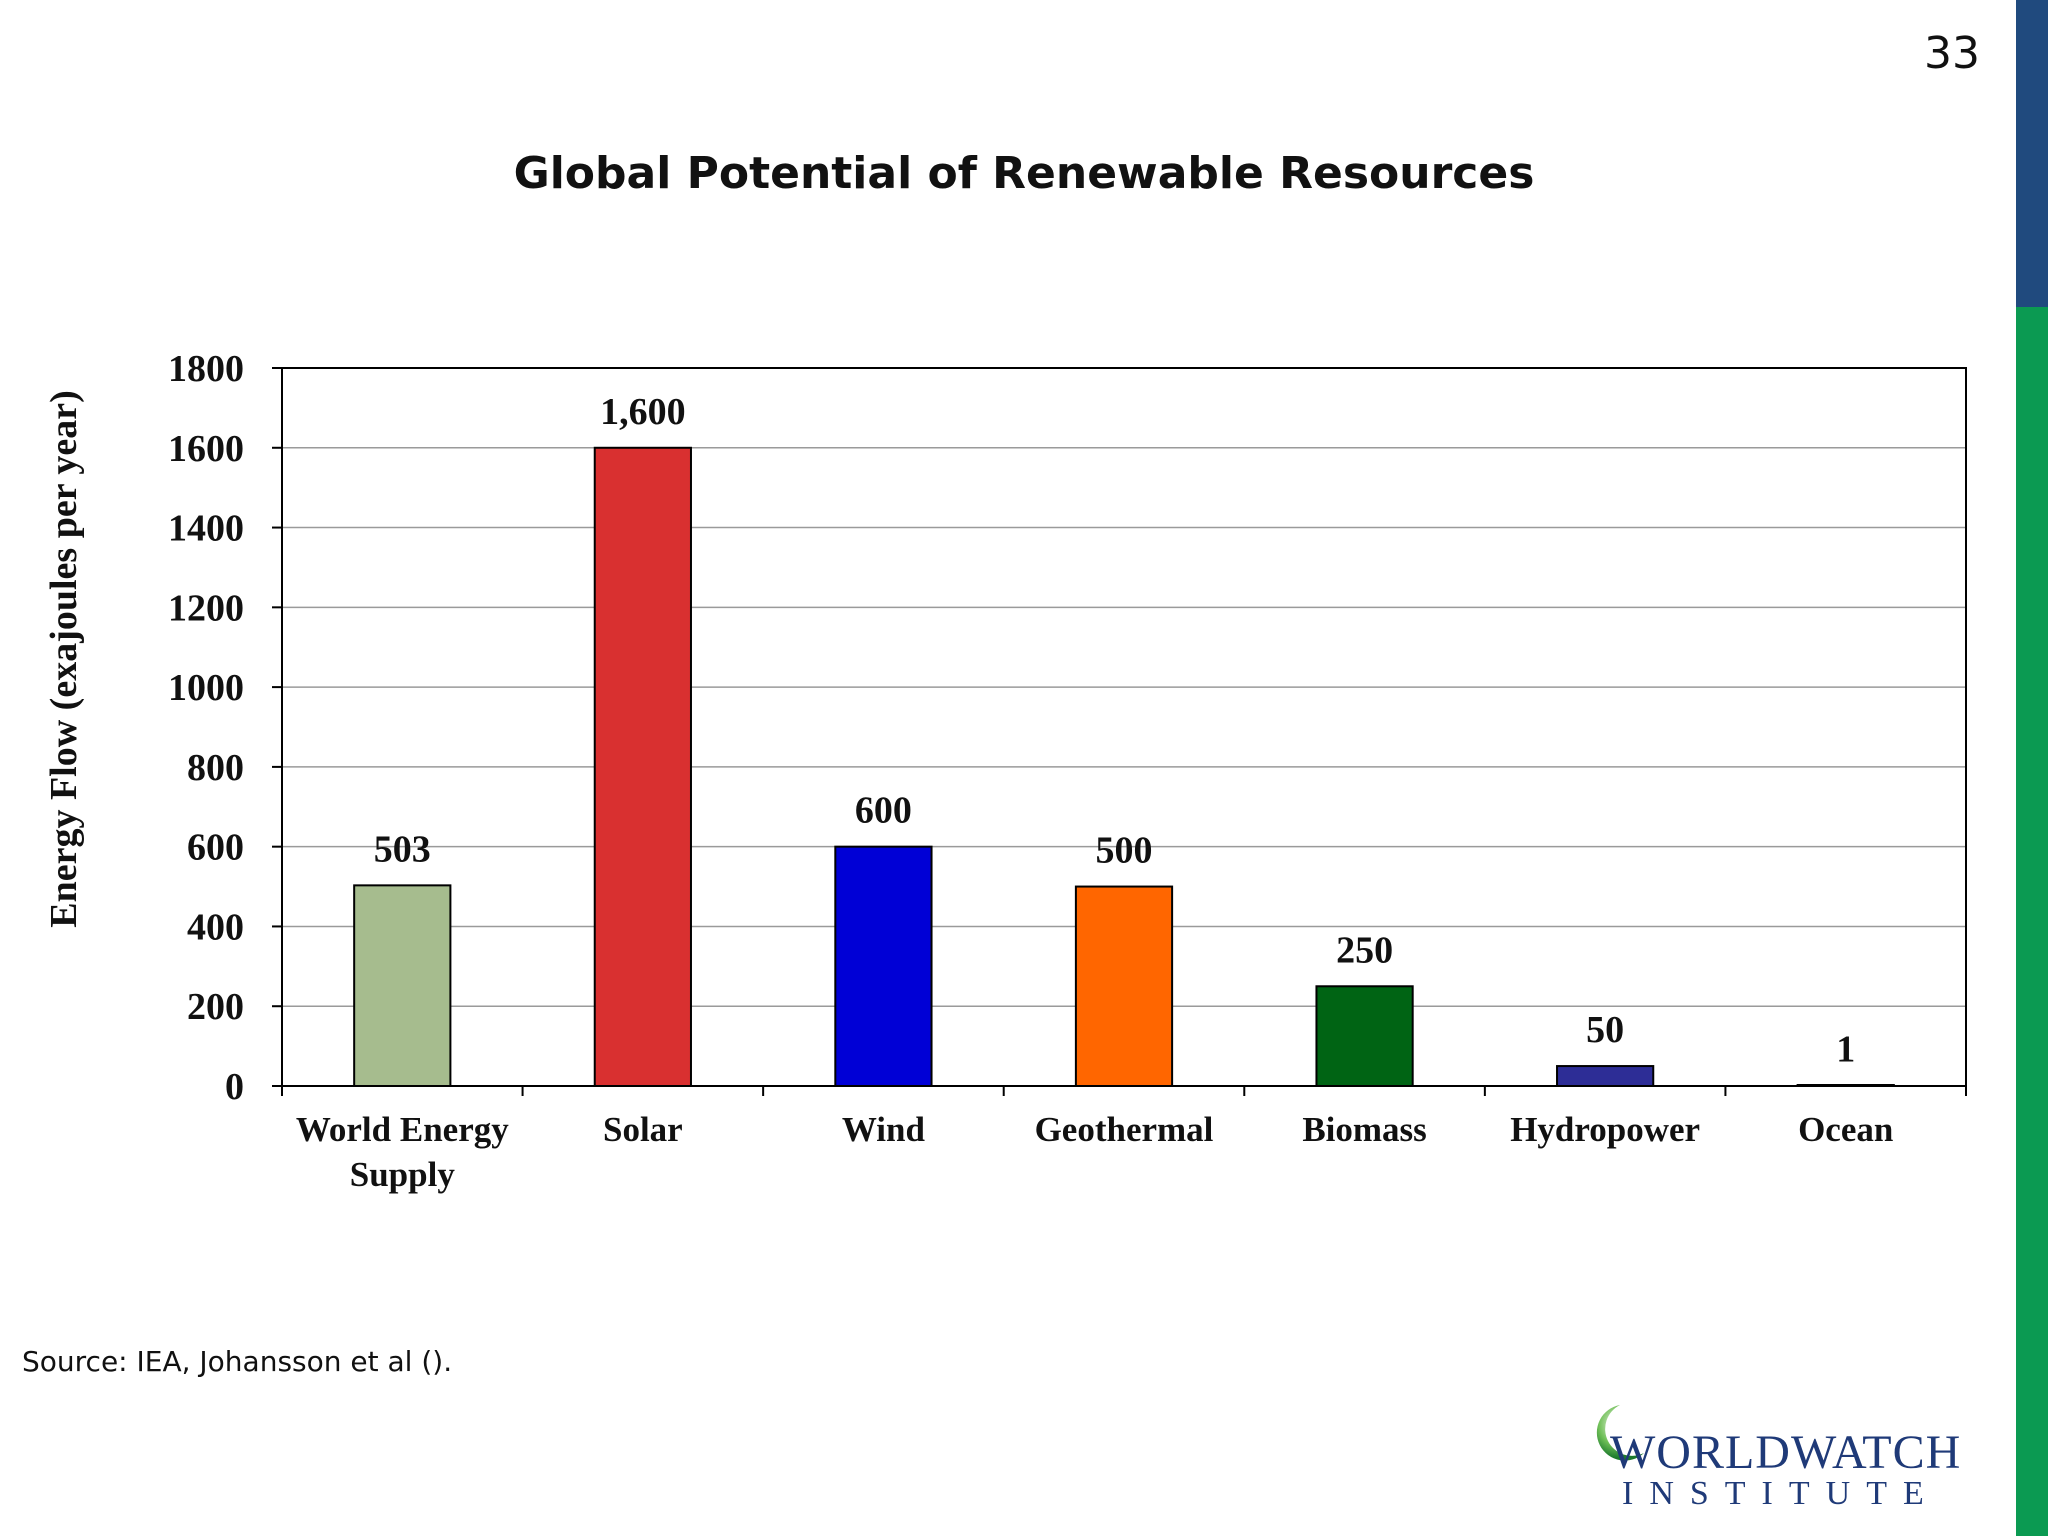 Image resolution: width=2048 pixels, height=1536 pixels. I want to click on x-tick-label: Hydropower, so click(1605, 1129).